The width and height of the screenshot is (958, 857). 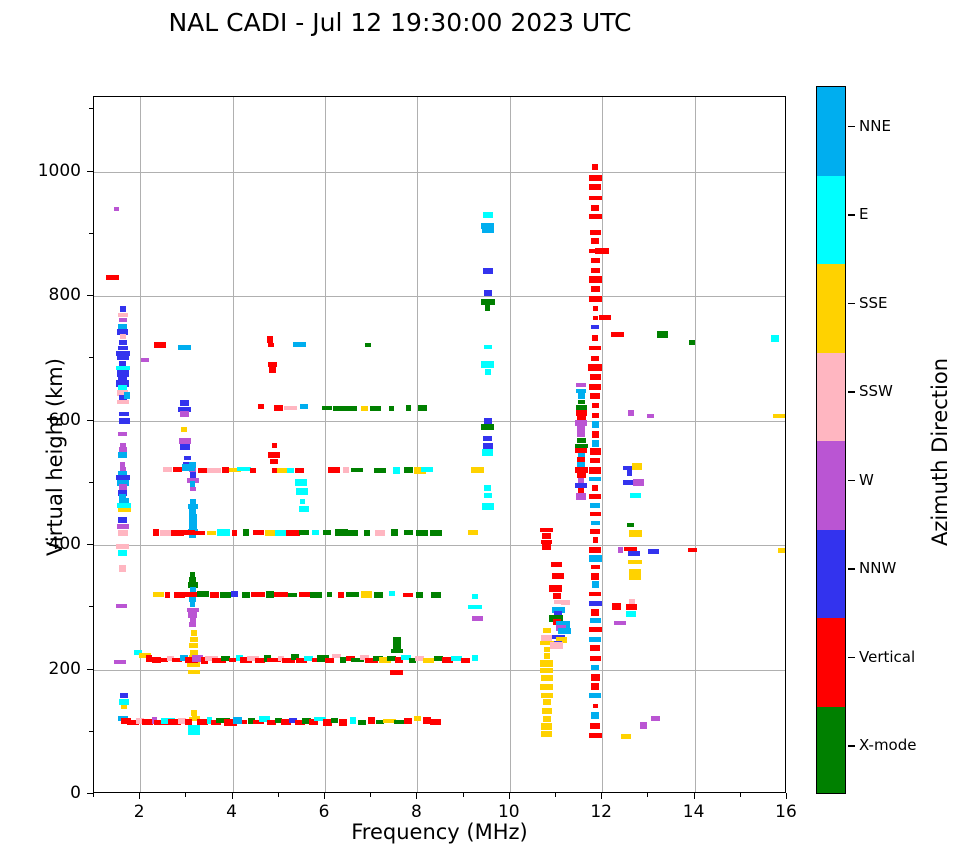 I want to click on colorbar-segment-ssw, so click(x=831, y=396).